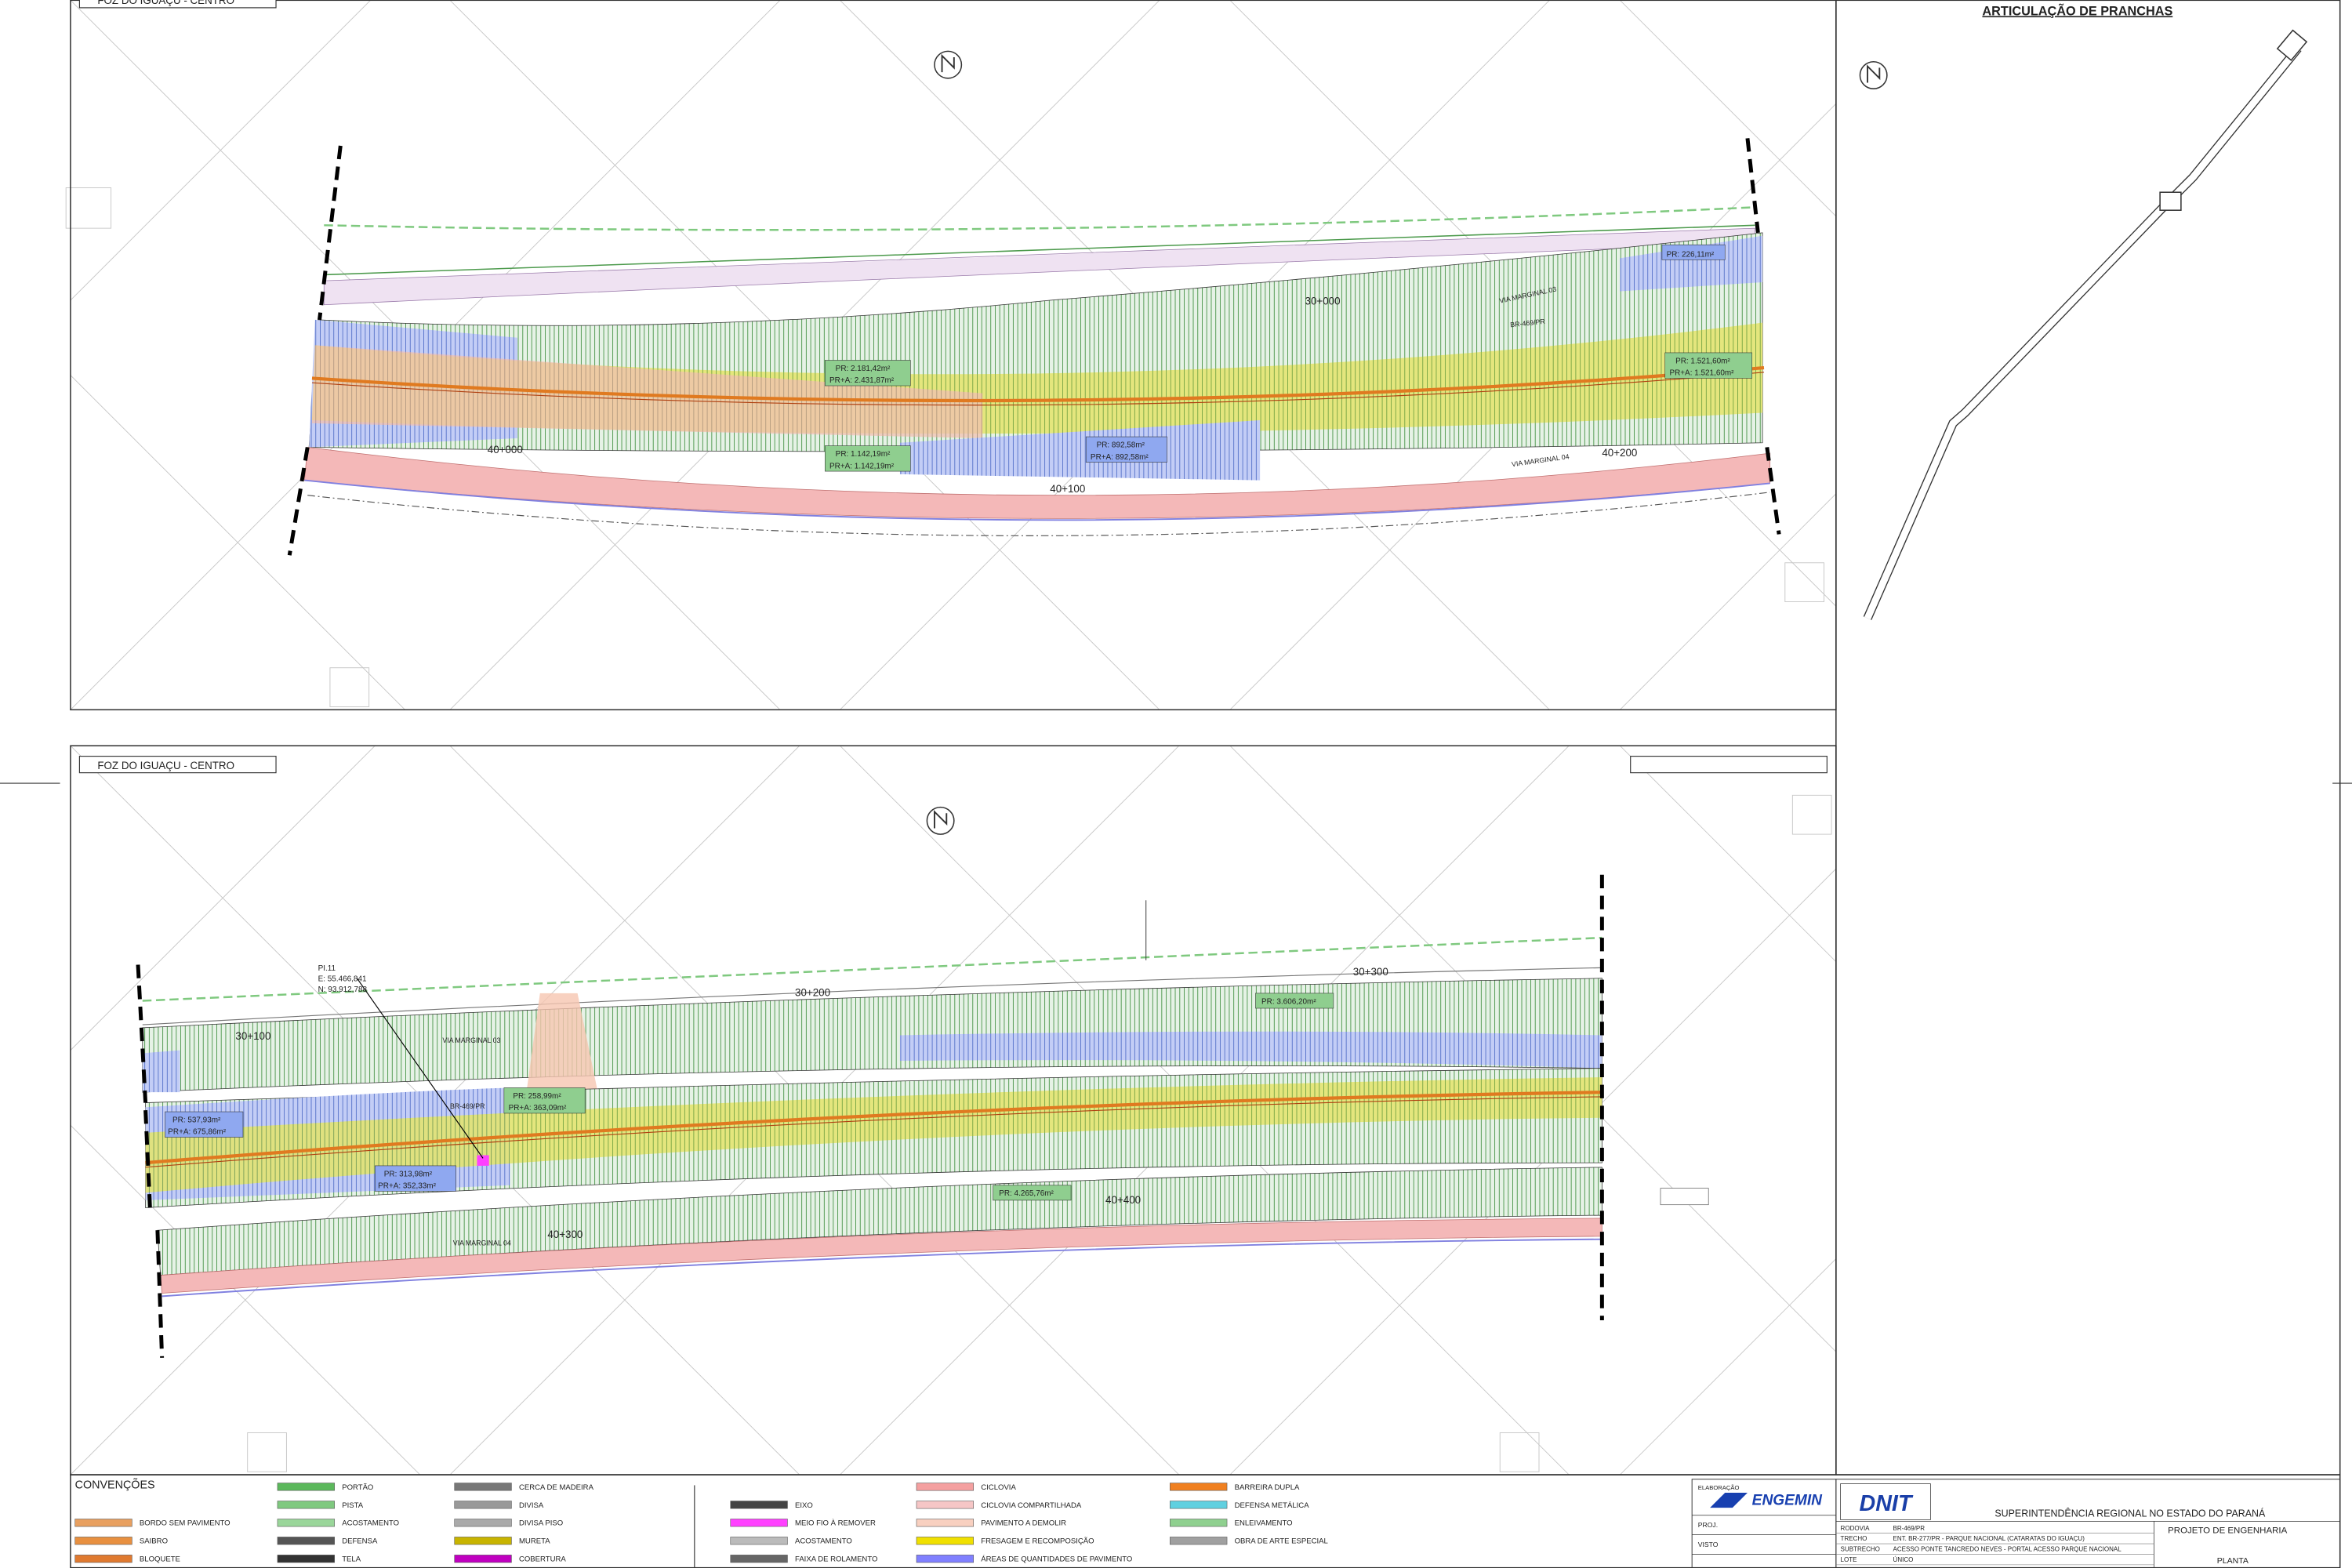 This screenshot has height=1568, width=2352. Describe the element at coordinates (1026, 1193) in the screenshot. I see `area-label: PR: 4.265,76m²` at that location.